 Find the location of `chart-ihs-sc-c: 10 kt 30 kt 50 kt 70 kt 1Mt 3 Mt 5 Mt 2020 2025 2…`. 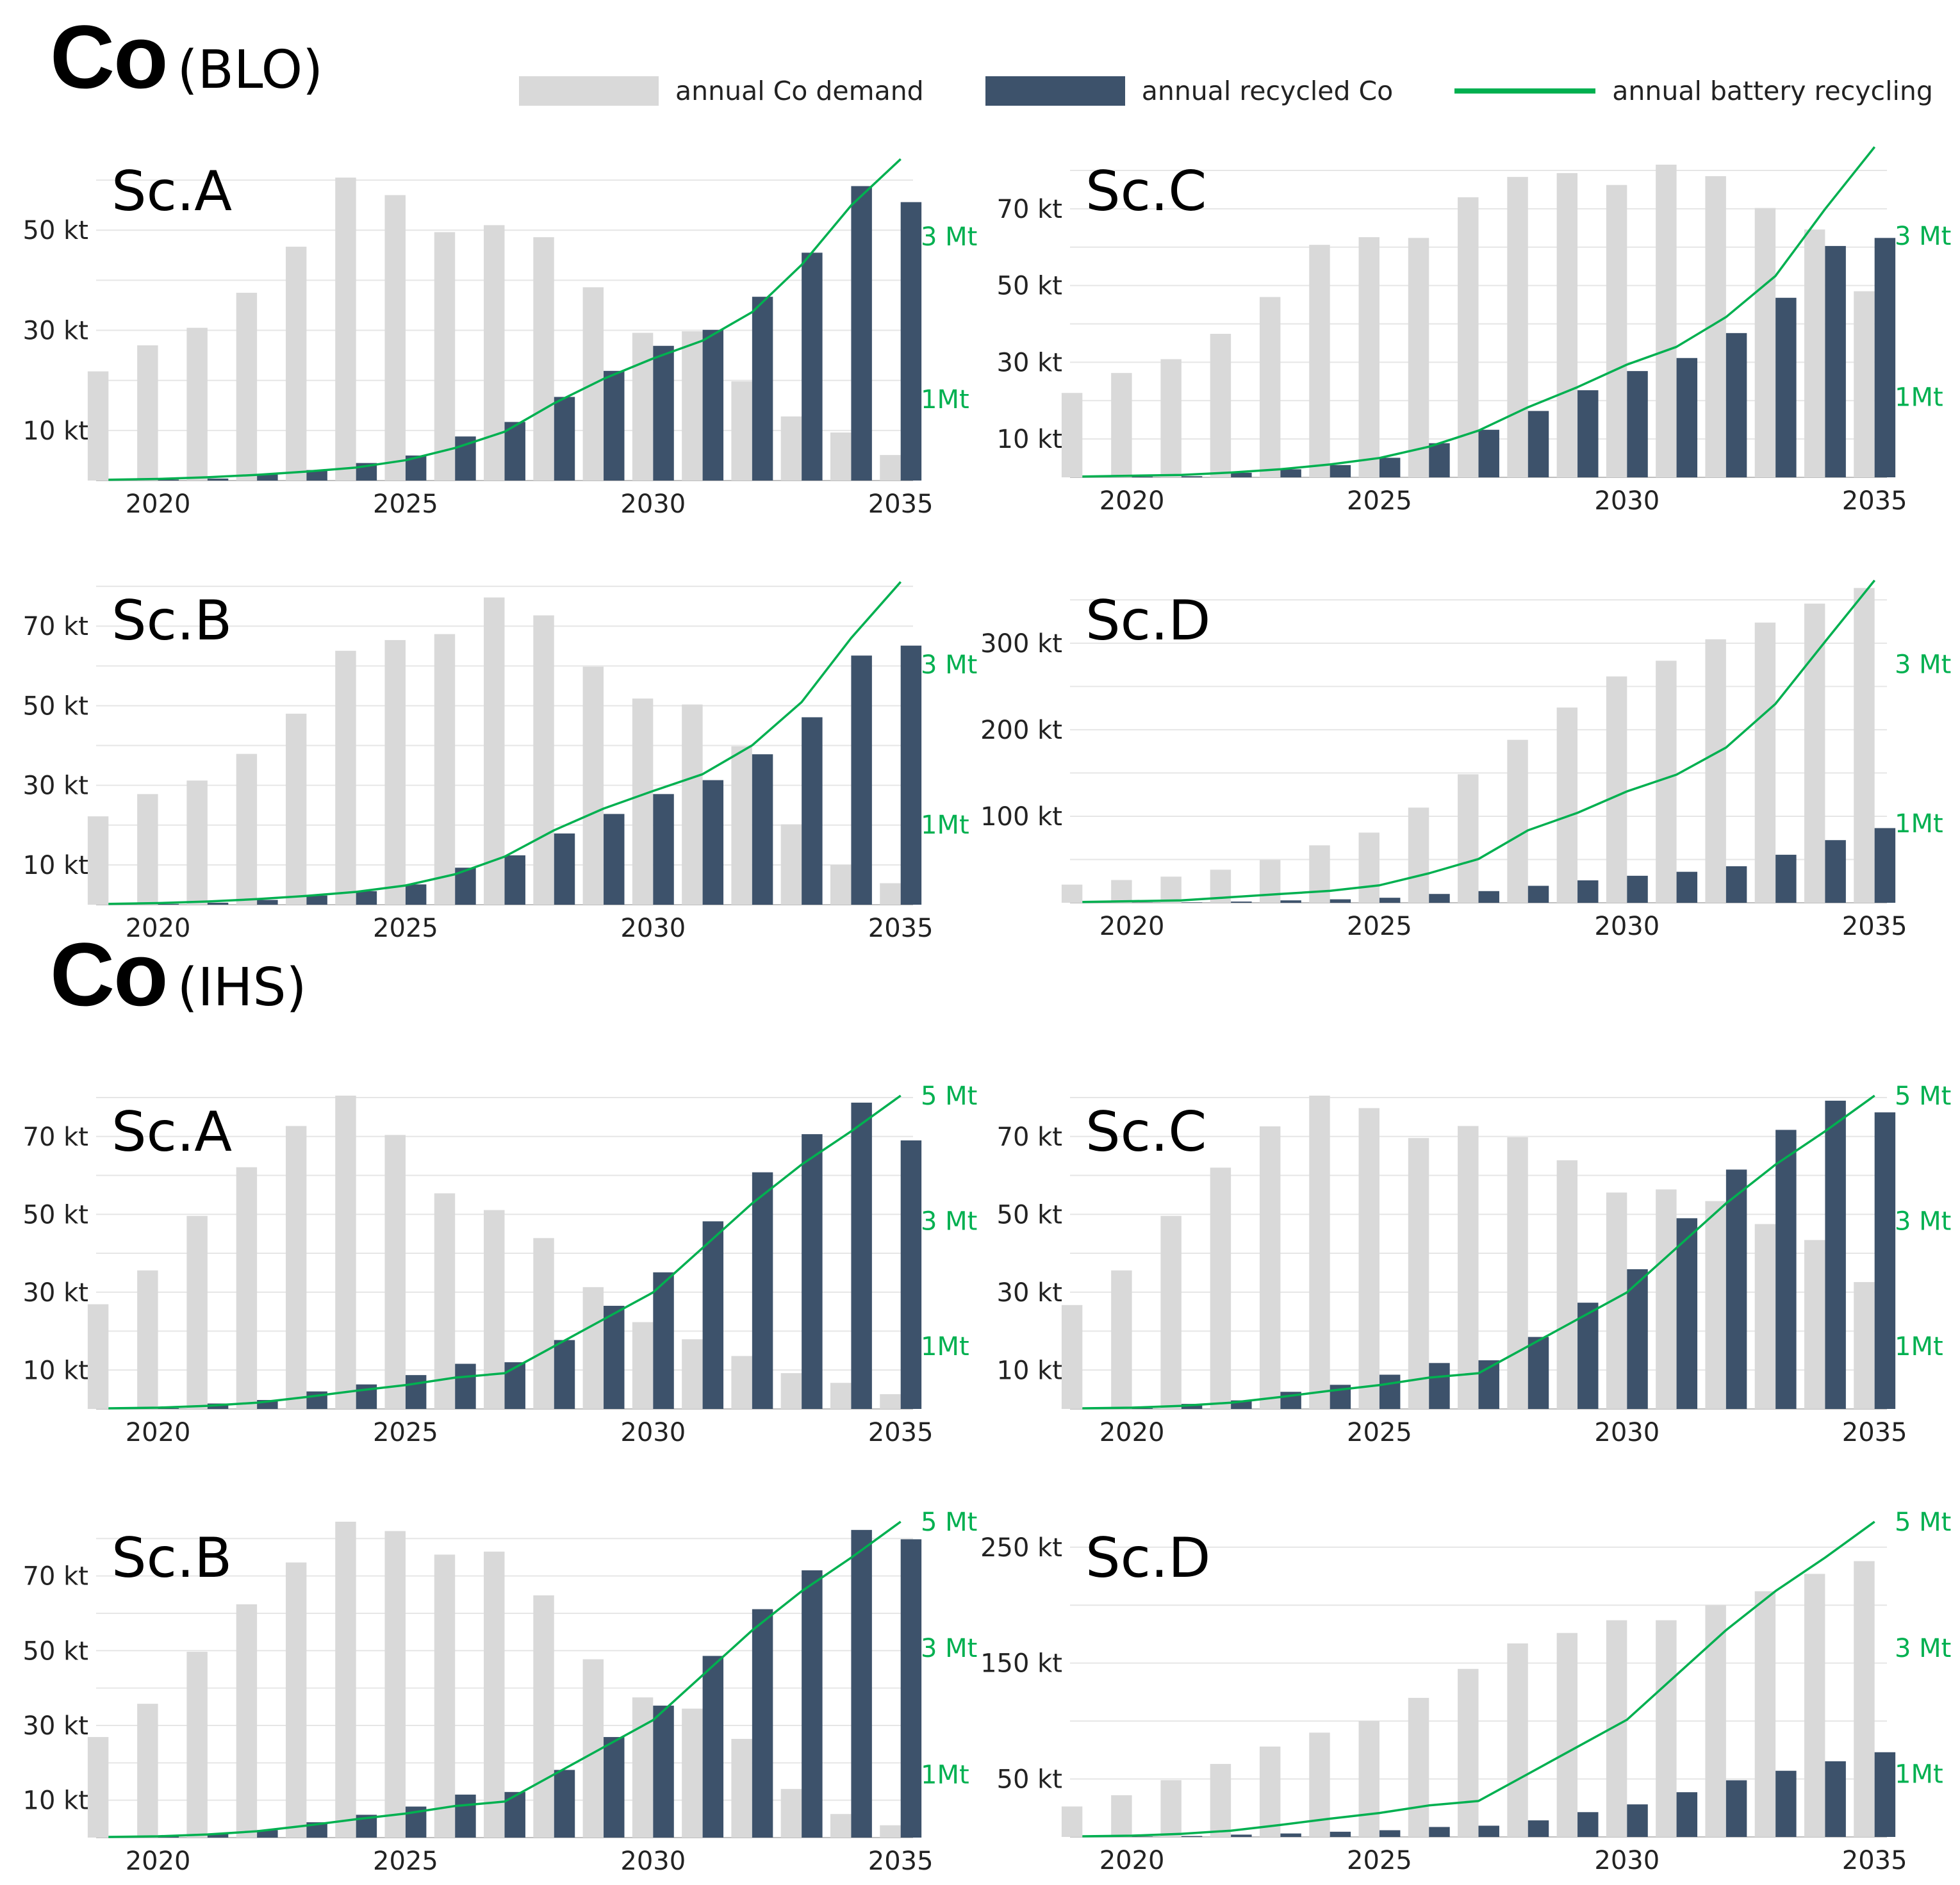

chart-ihs-sc-c: 10 kt 30 kt 50 kt 70 kt 1Mt 3 Mt 5 Mt 2020 2025 2… is located at coordinates (1475, 1265).